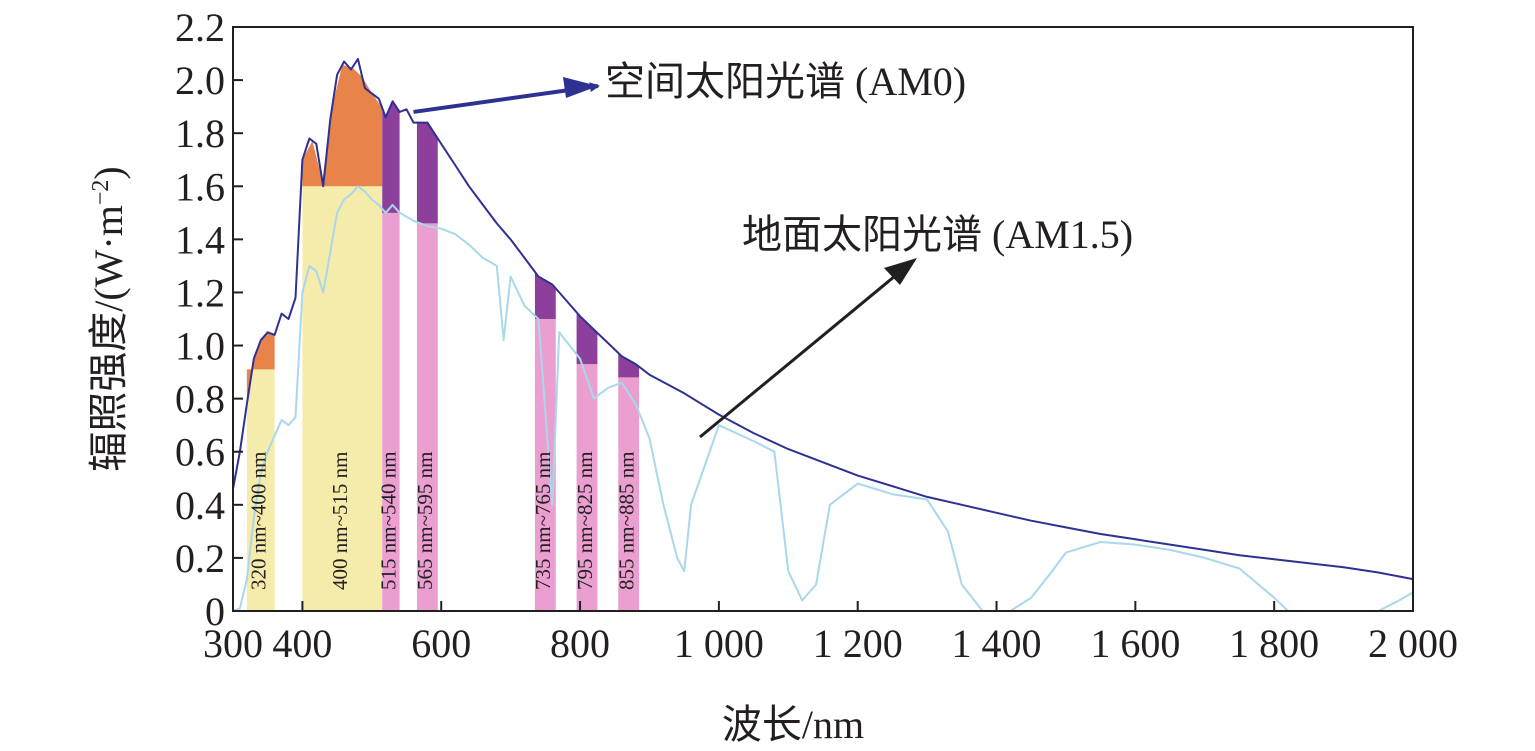 This screenshot has height=751, width=1535. I want to click on band-label-515-540: 515 nm~540 nm, so click(389, 520).